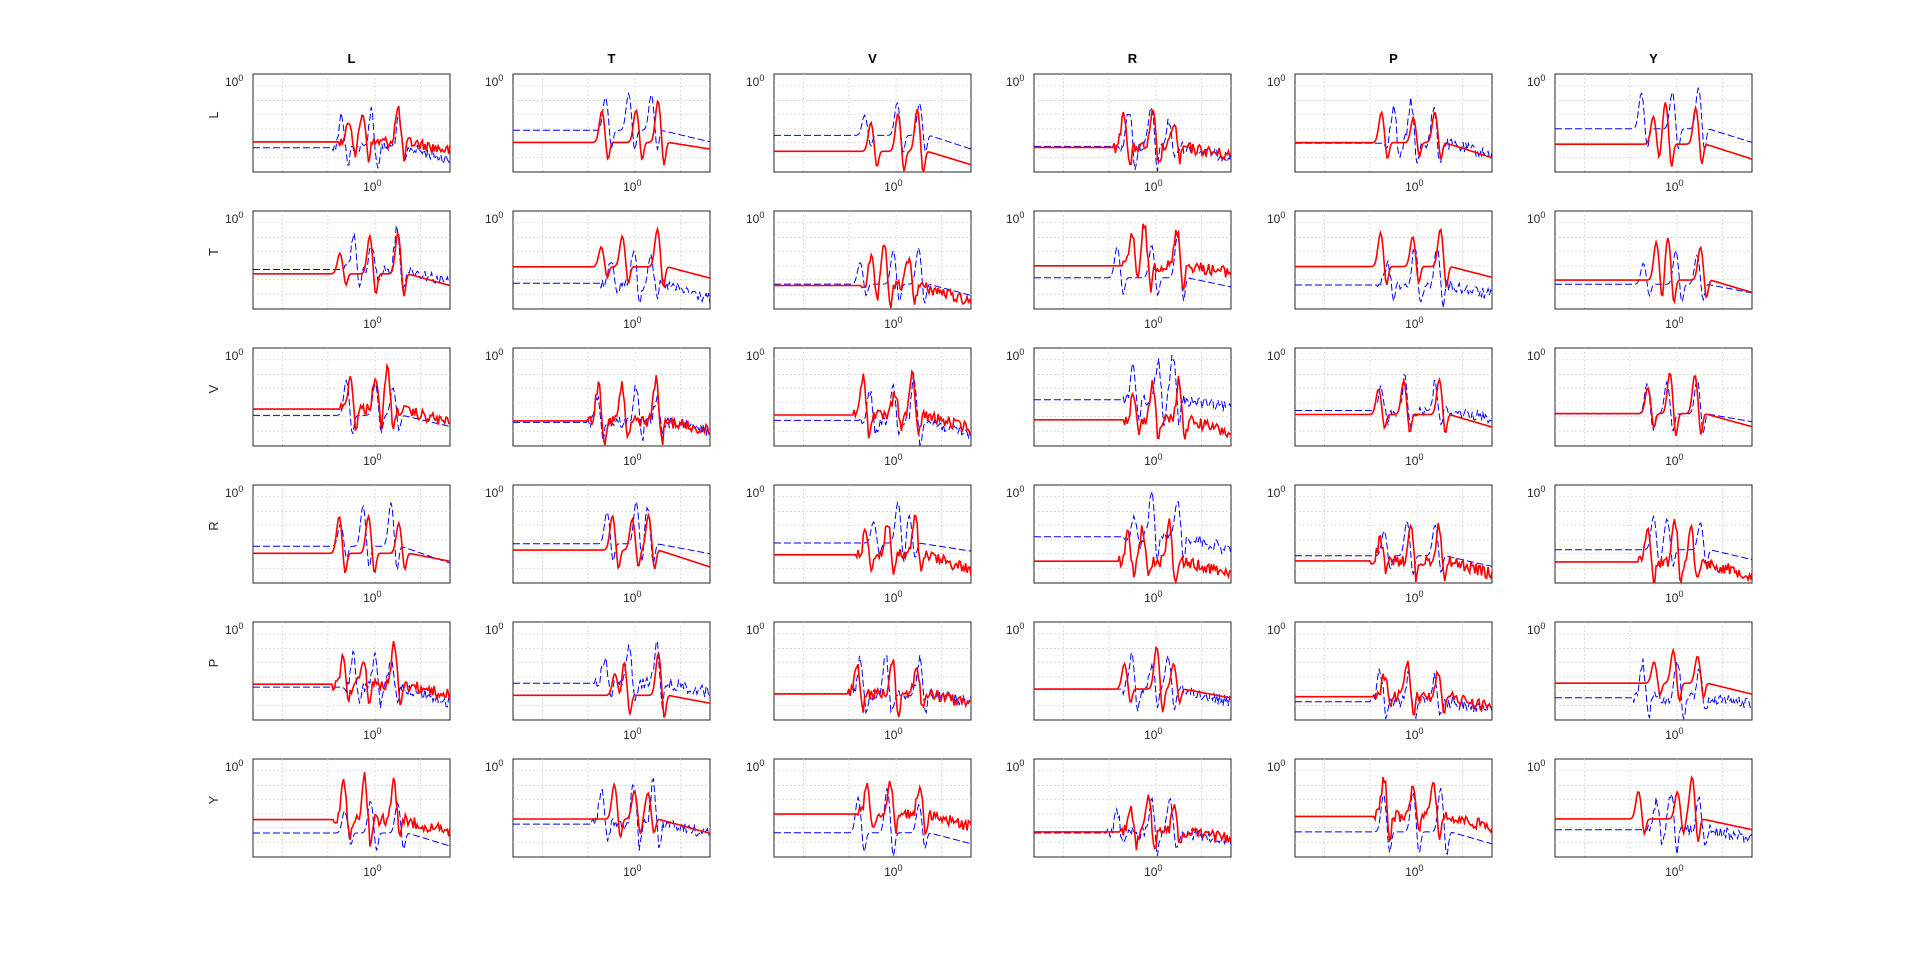  I want to click on row-label-p: P, so click(213, 663).